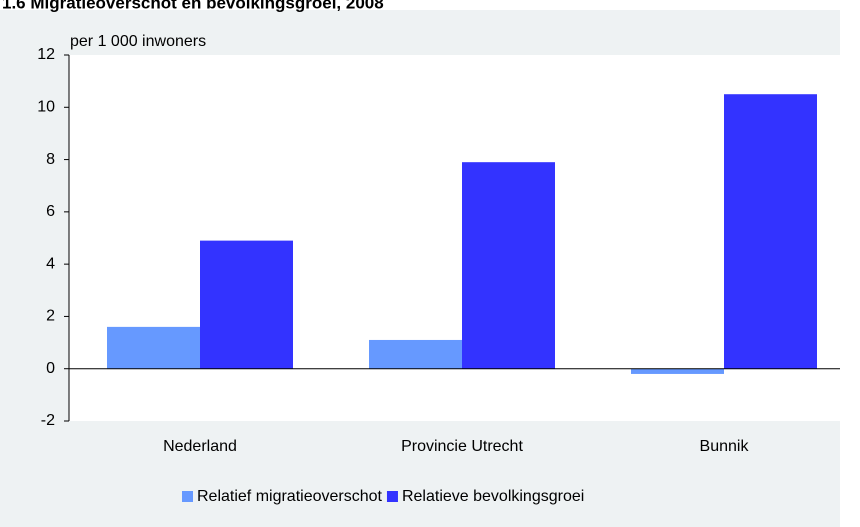  What do you see at coordinates (50, 159) in the screenshot?
I see `y-tick-label: 8` at bounding box center [50, 159].